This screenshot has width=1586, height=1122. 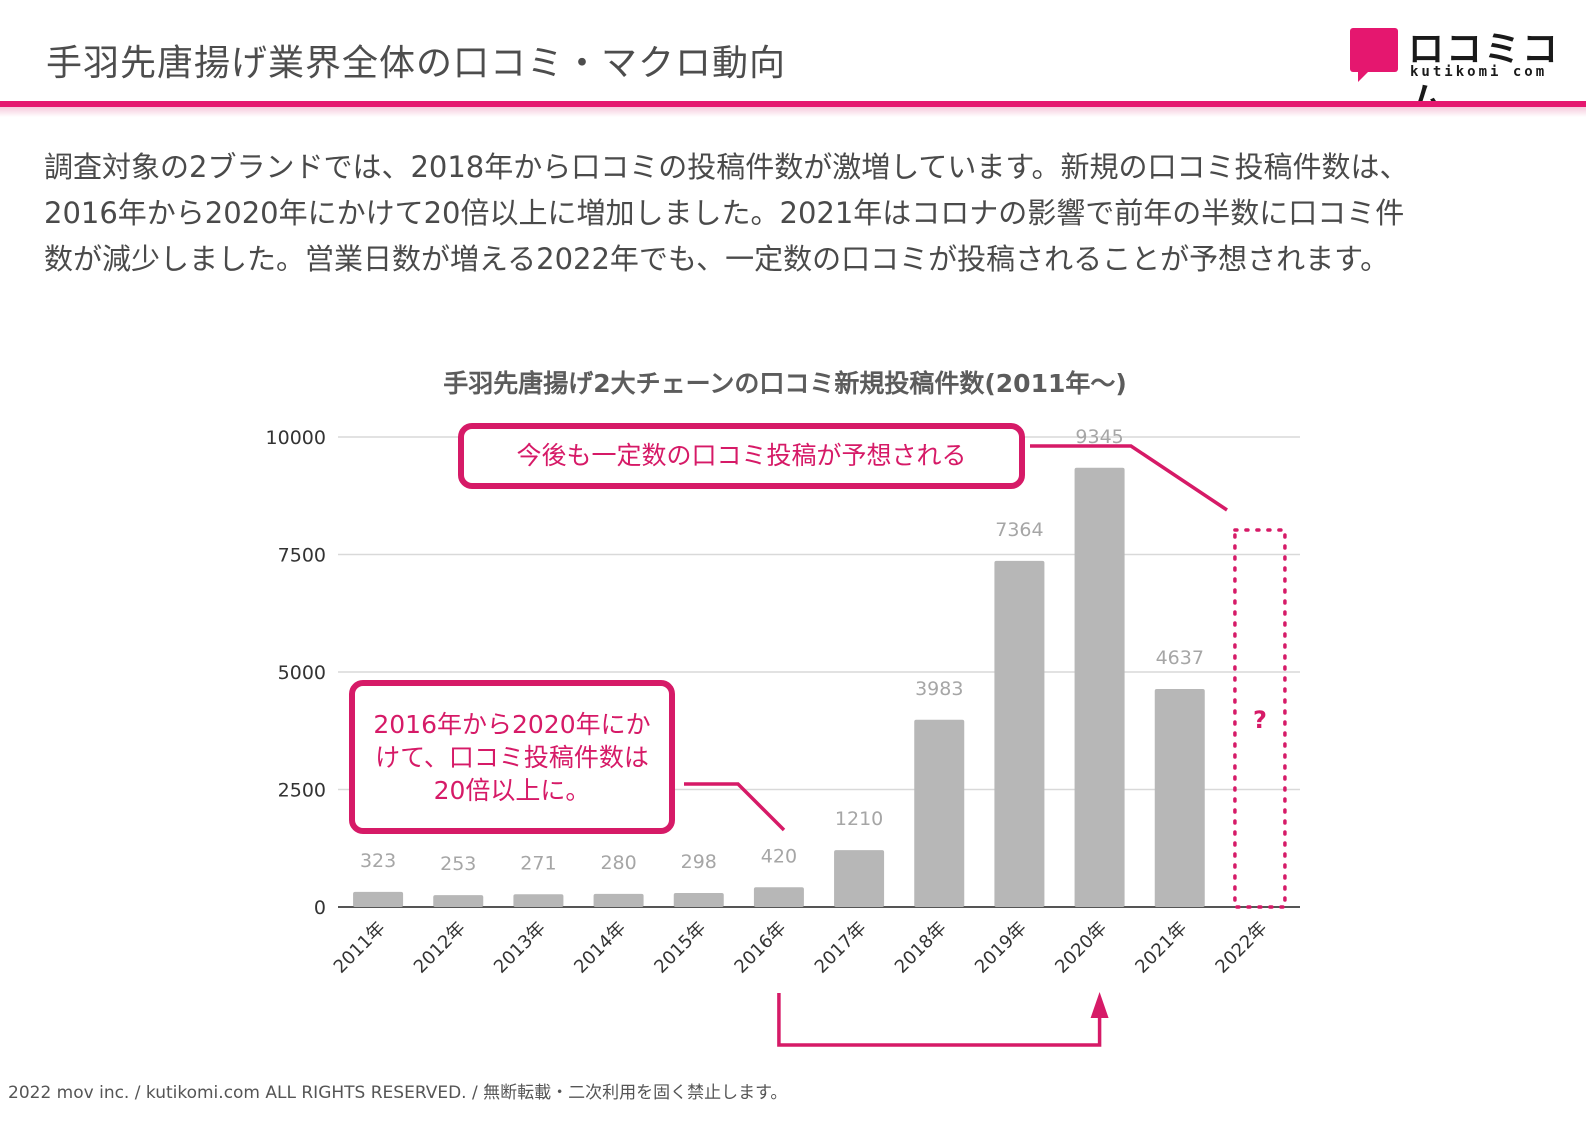 I want to click on y-tick-label: 10000, so click(x=296, y=438).